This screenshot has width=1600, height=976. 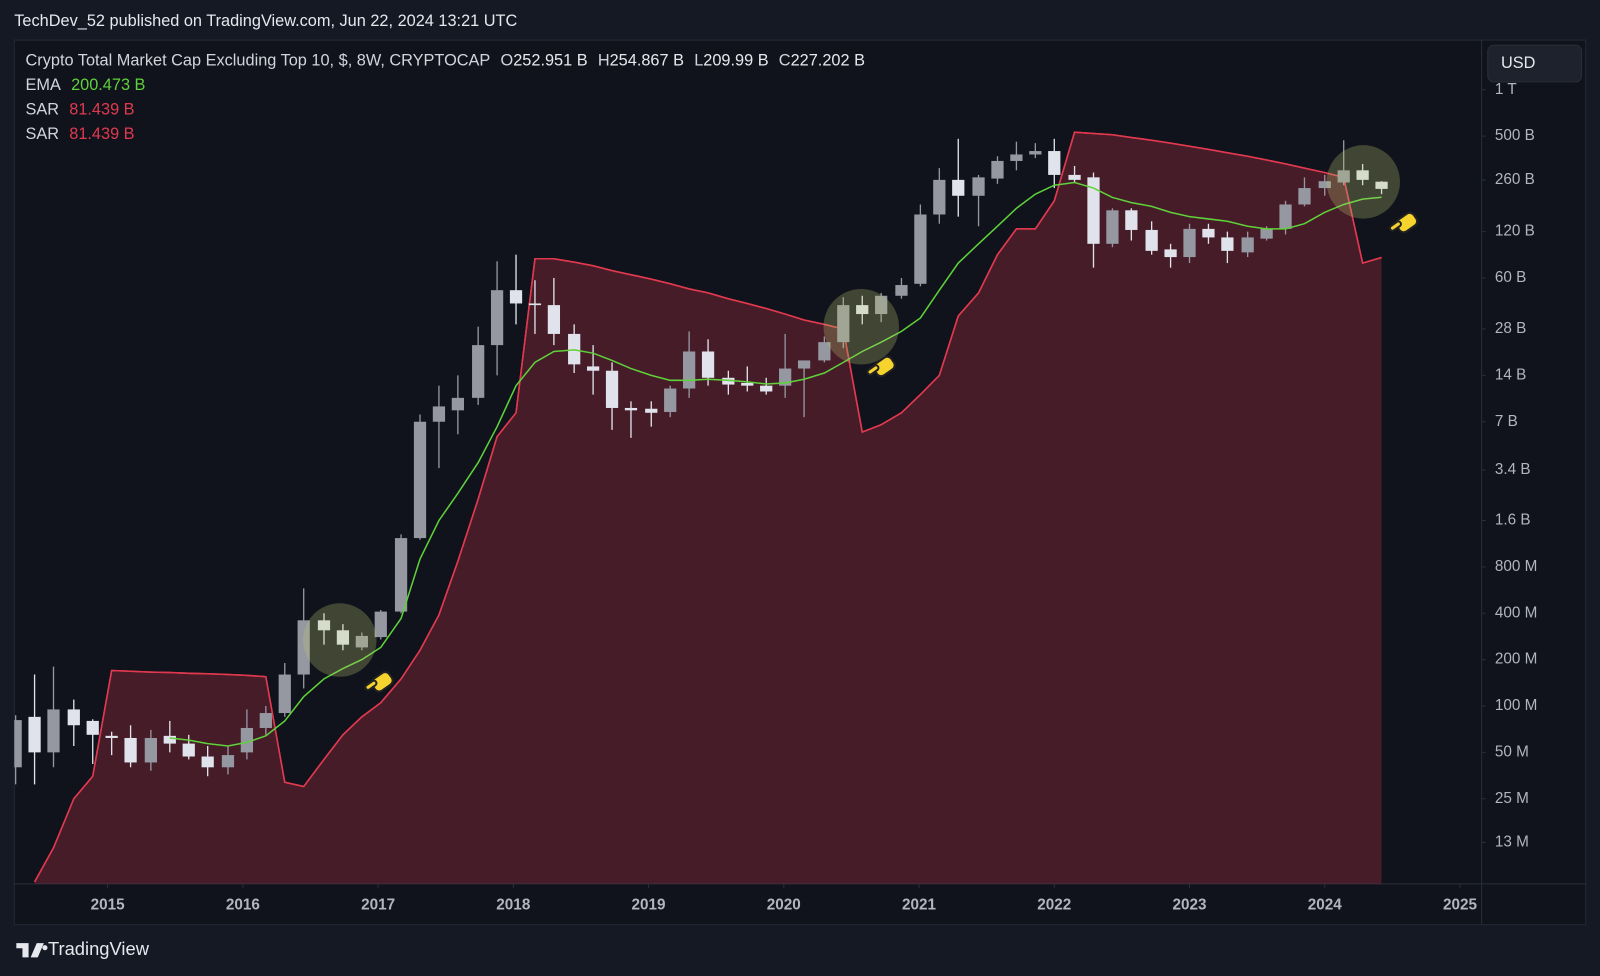 What do you see at coordinates (1510, 374) in the screenshot?
I see `y-tick-label: 14 B` at bounding box center [1510, 374].